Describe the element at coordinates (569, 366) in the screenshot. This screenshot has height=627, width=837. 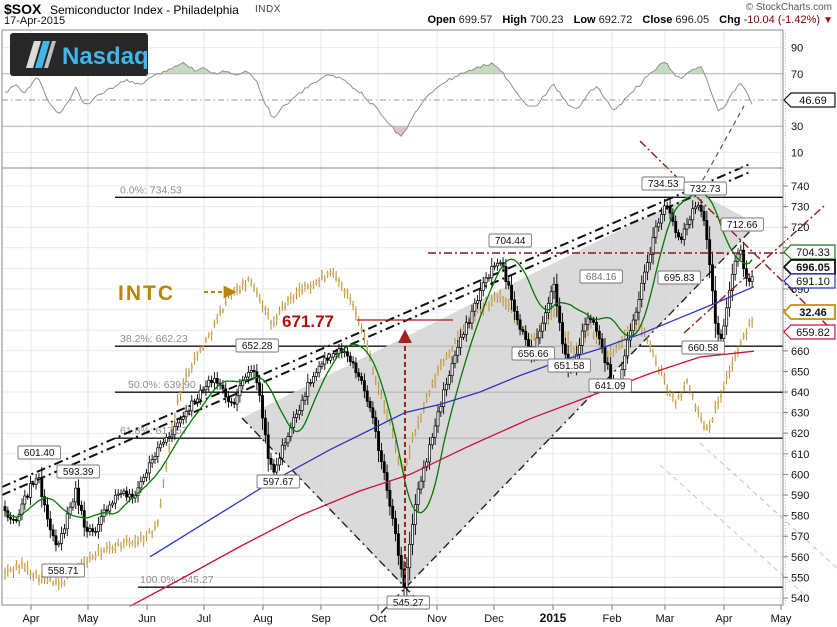
I see `callout-text: 651.58` at that location.